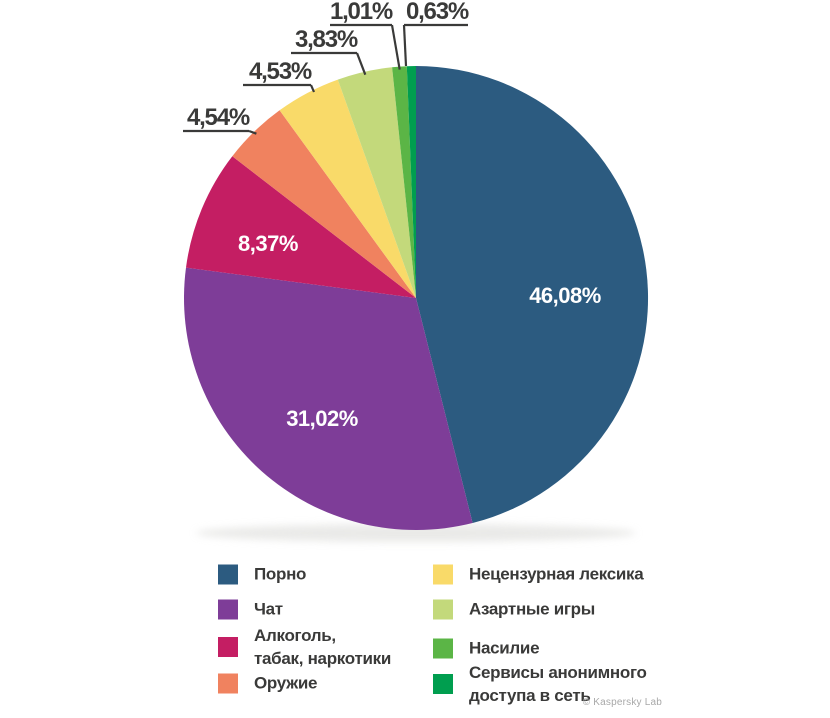  I want to click on legend-item-label: Чат, so click(268, 609).